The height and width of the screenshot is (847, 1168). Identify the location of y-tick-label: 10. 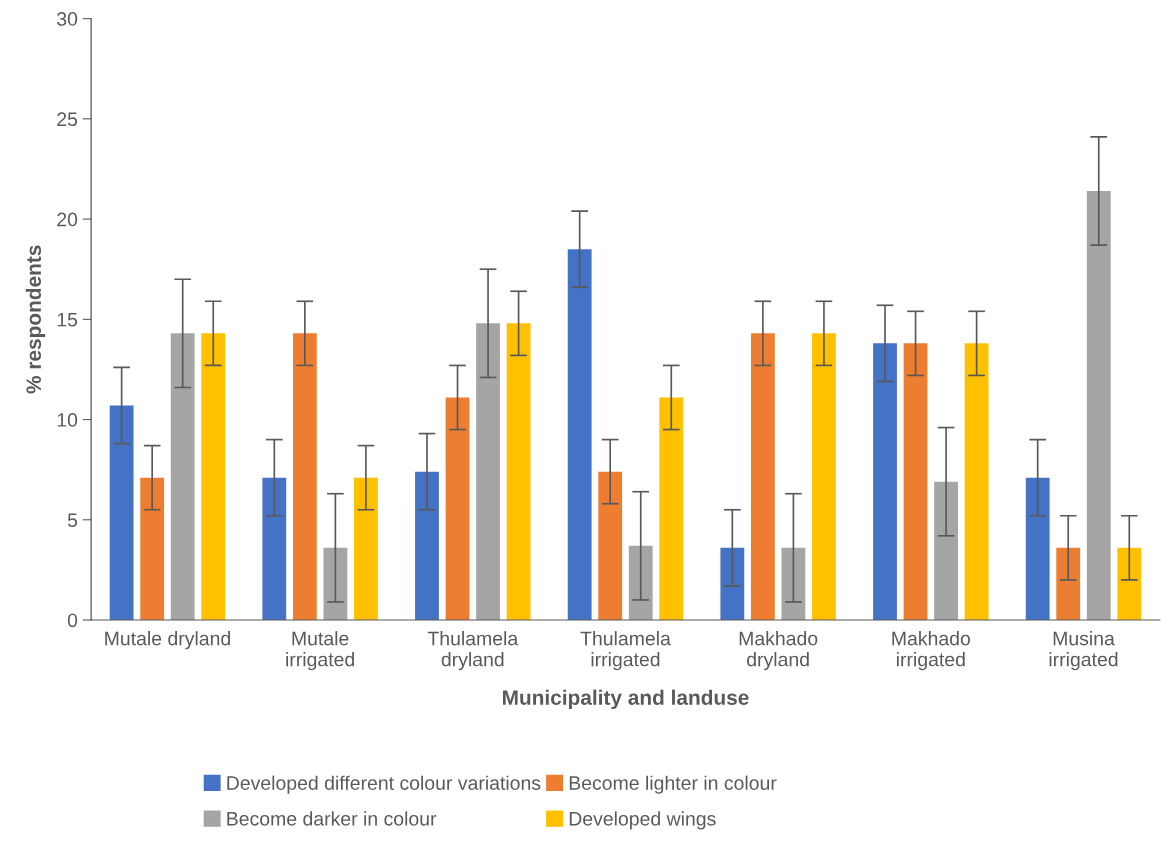
(67, 420).